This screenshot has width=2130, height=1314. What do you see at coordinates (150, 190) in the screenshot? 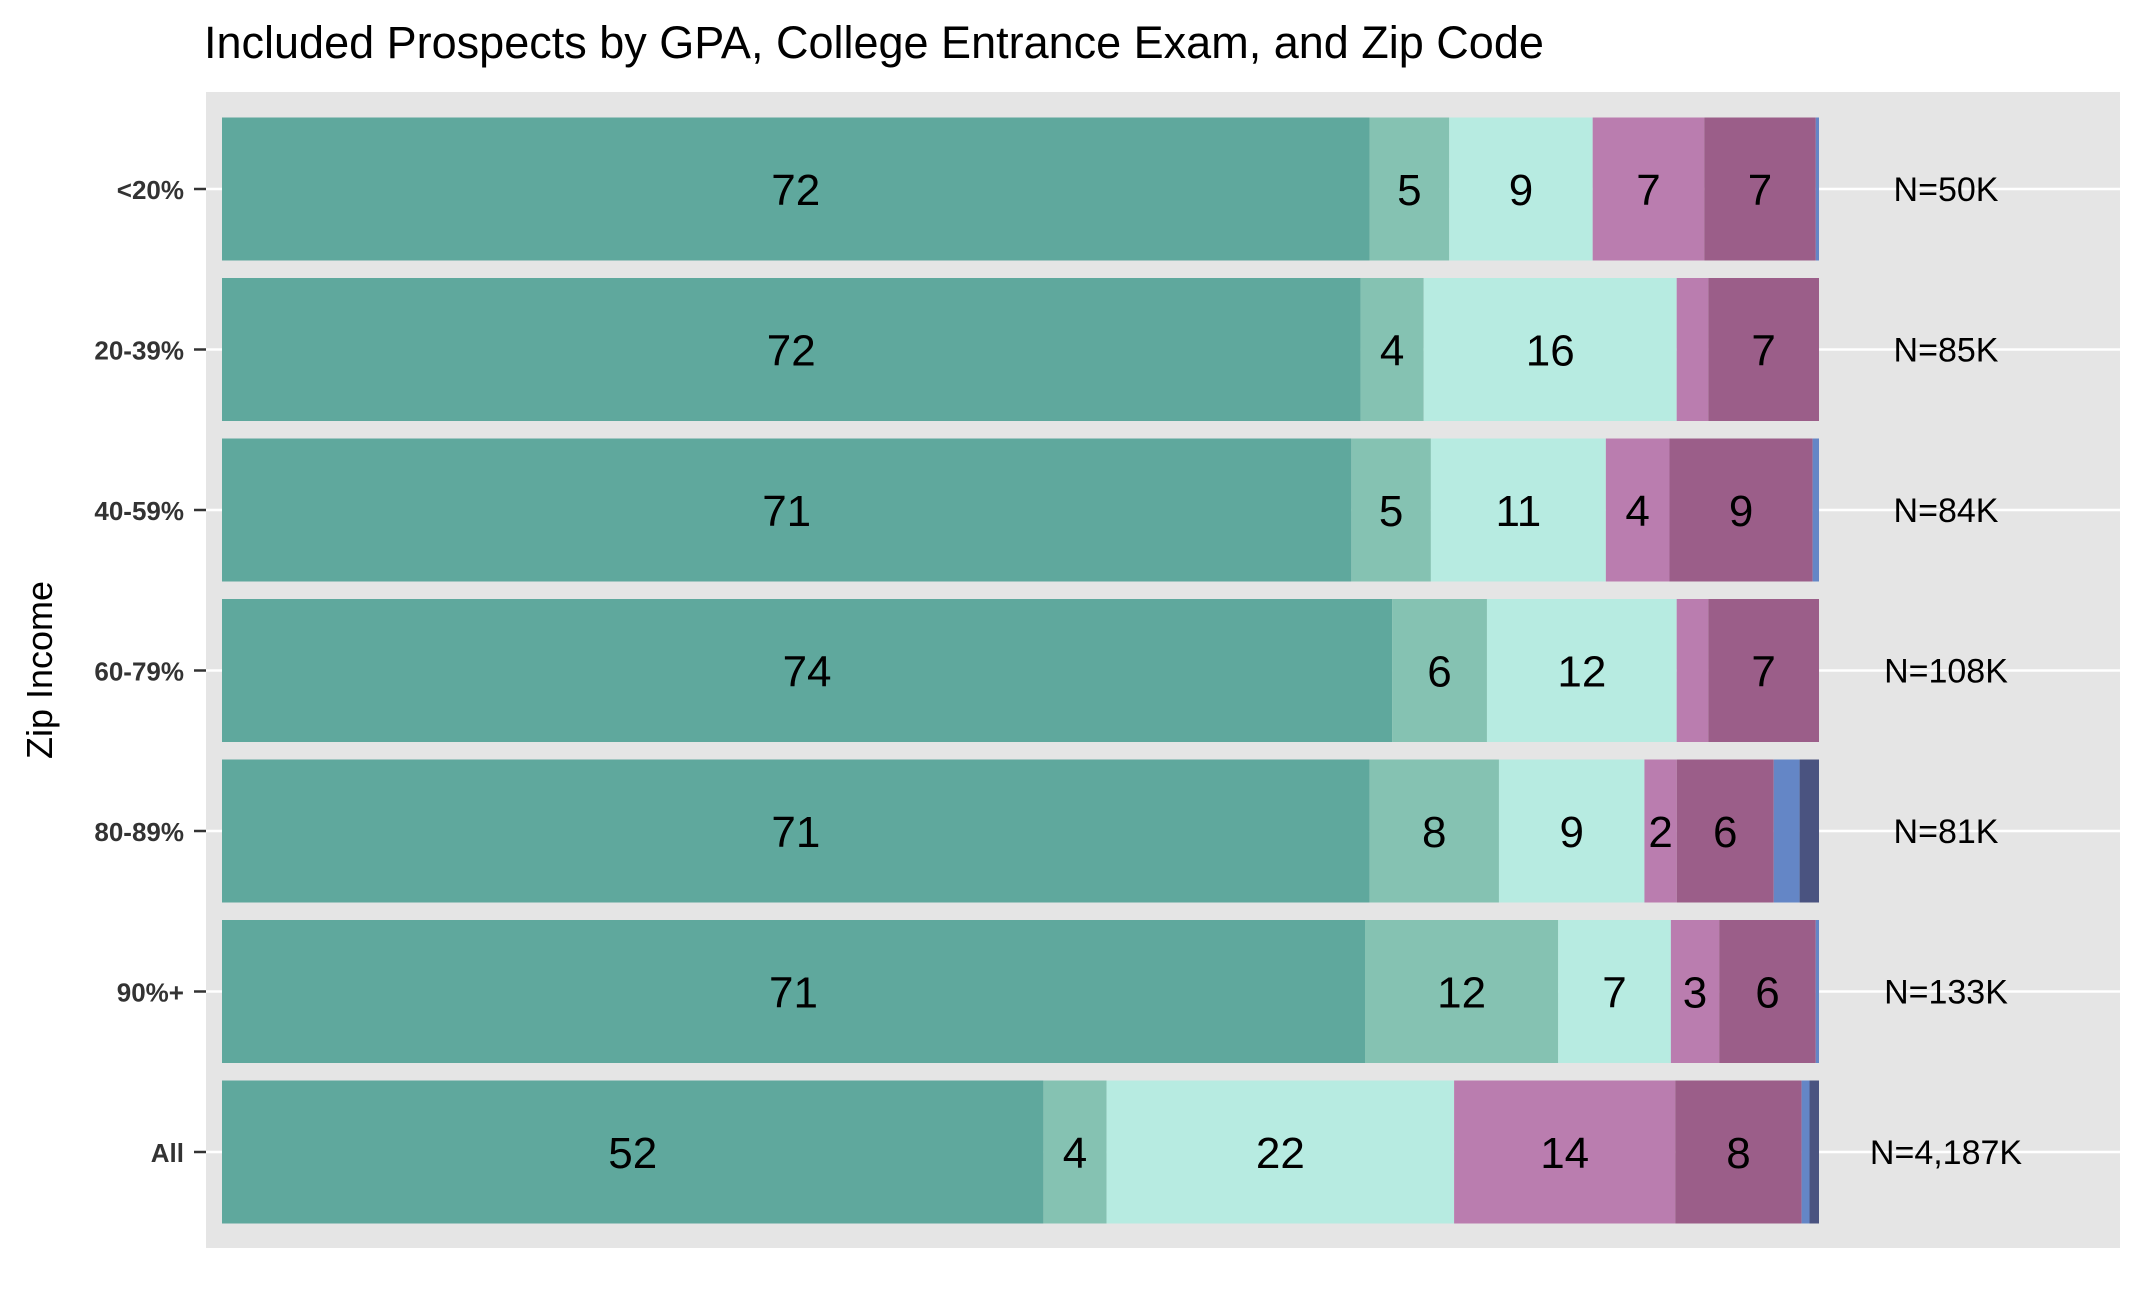
I see `y-tick-label: <20%` at bounding box center [150, 190].